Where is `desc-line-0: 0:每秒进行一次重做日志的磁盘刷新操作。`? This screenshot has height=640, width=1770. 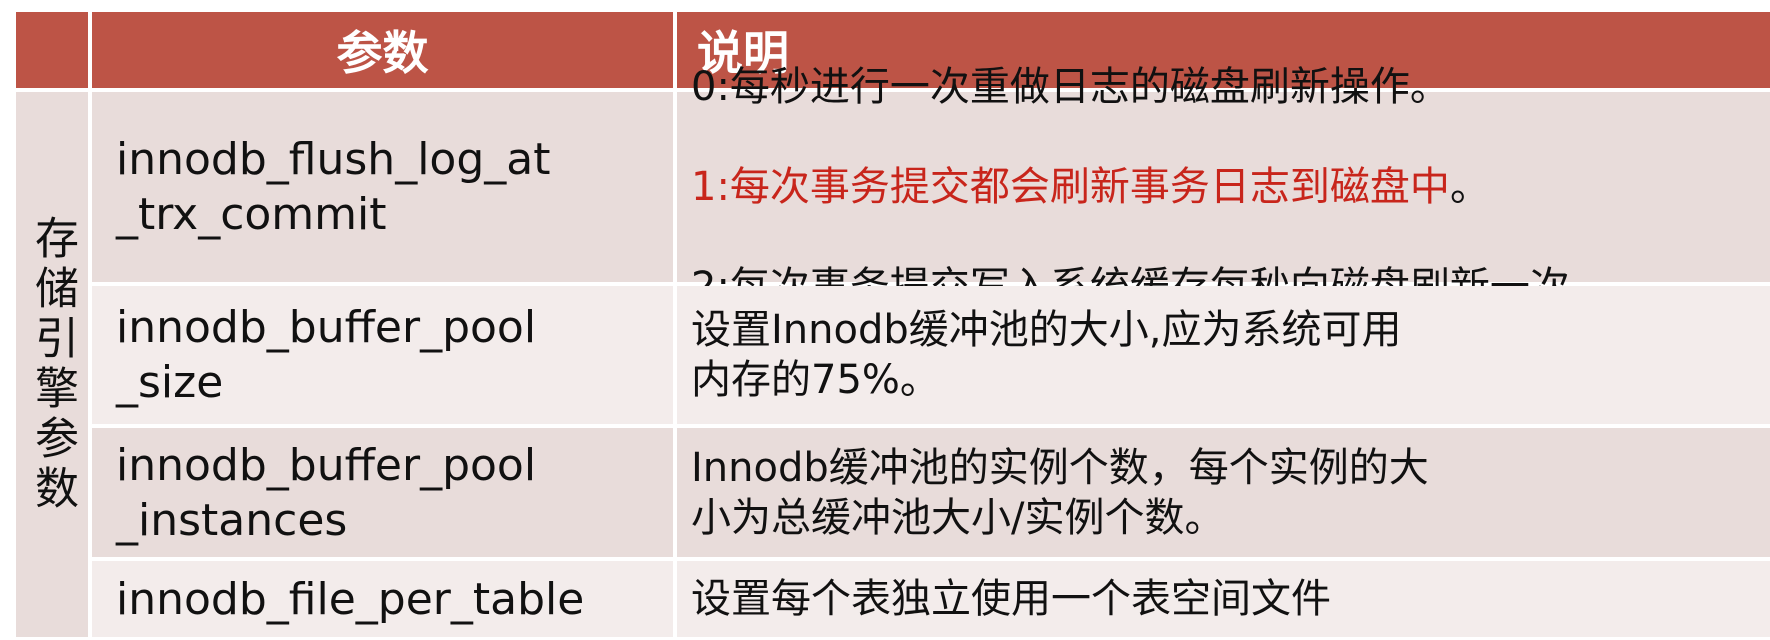 desc-line-0: 0:每秒进行一次重做日志的磁盘刷新操作。 is located at coordinates (1070, 87).